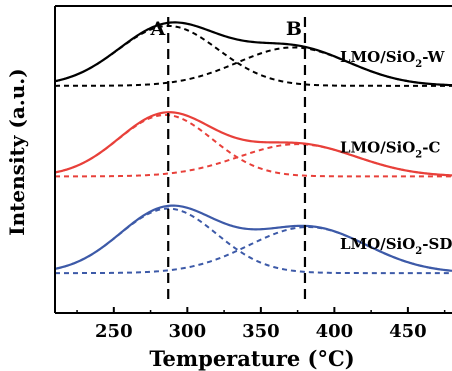 Image resolution: width=452 pixels, height=371 pixels. Describe the element at coordinates (335, 331) in the screenshot. I see `x-tick-label-400: 400` at that location.